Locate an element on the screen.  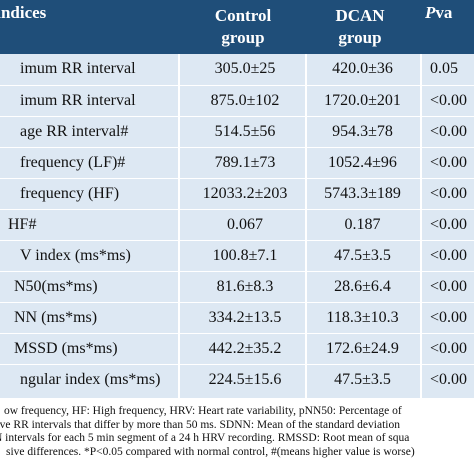
table-row: V index (ms*ms) 100.8±7.1 47.5±3.5 <0.00 is located at coordinates (237, 256).